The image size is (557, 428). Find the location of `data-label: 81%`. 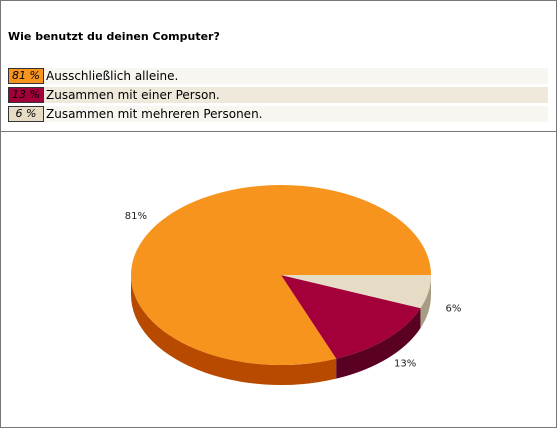

data-label: 81% is located at coordinates (136, 216).